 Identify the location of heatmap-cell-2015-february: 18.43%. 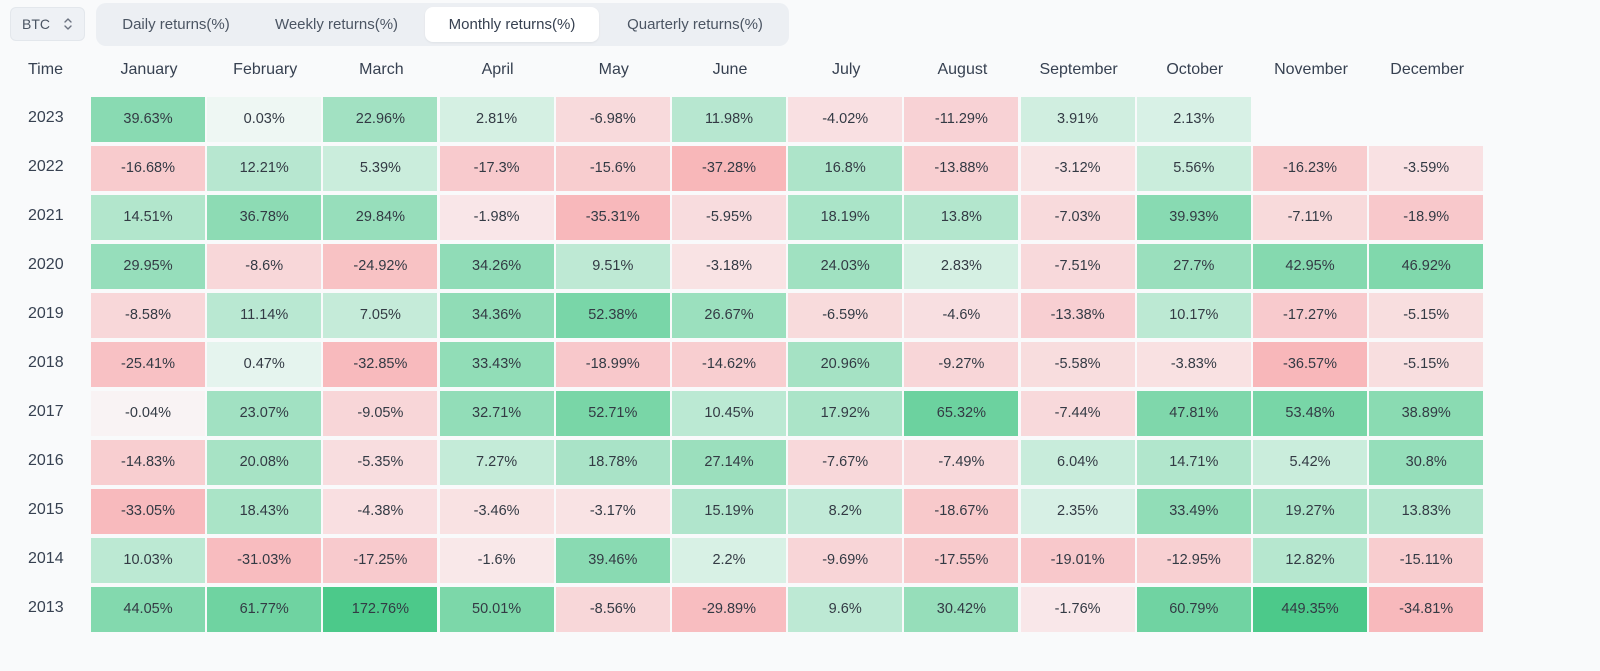
(264, 511).